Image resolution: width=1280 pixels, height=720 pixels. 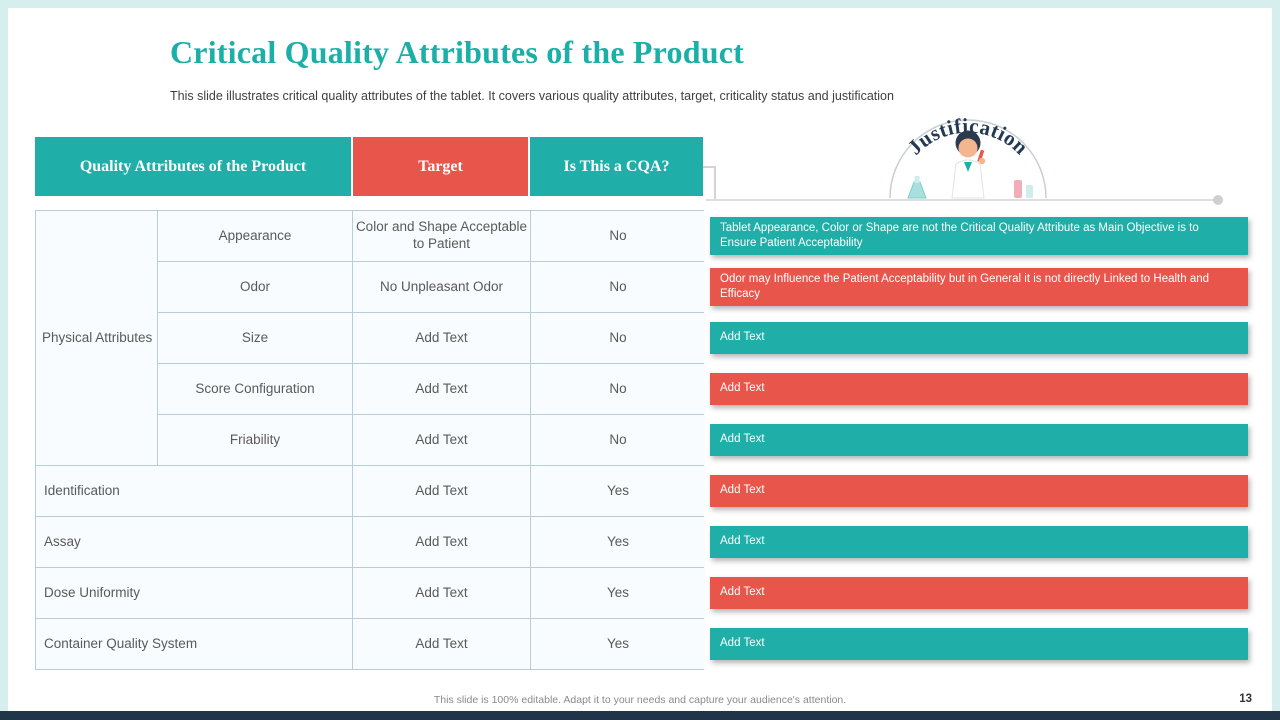 What do you see at coordinates (255, 287) in the screenshot?
I see `cell-attribute: Odor` at bounding box center [255, 287].